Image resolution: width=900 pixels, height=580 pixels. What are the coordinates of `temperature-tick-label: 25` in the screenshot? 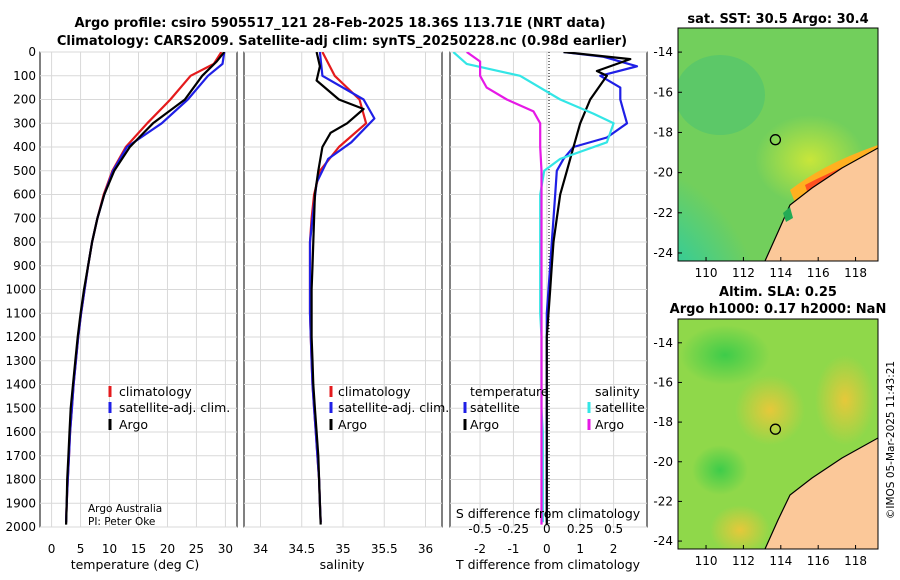 It's located at (196, 549).